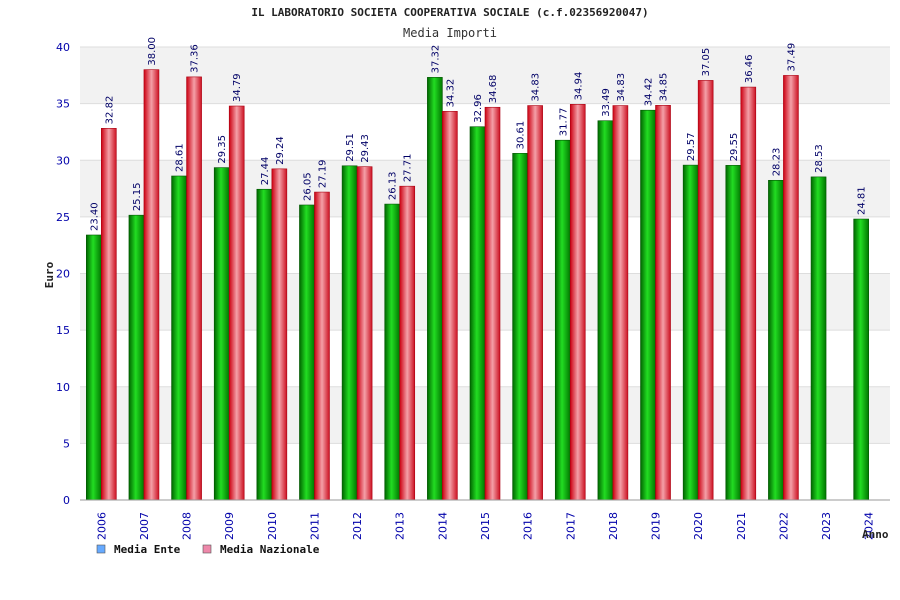 This screenshot has width=900, height=600. Describe the element at coordinates (180, 157) in the screenshot. I see `bar-value-label: 28.61` at that location.